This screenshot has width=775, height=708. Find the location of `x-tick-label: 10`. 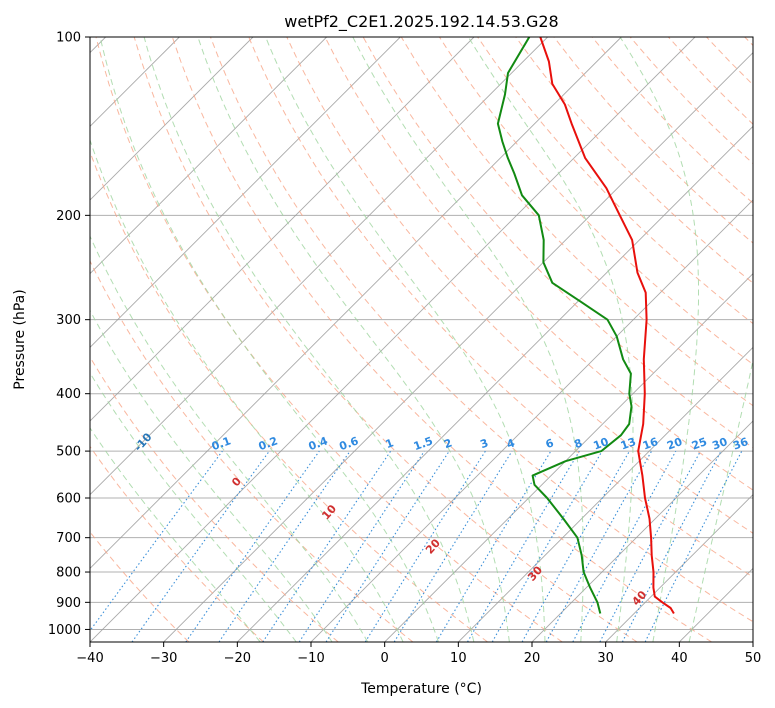

x-tick-label: 10 is located at coordinates (458, 658).